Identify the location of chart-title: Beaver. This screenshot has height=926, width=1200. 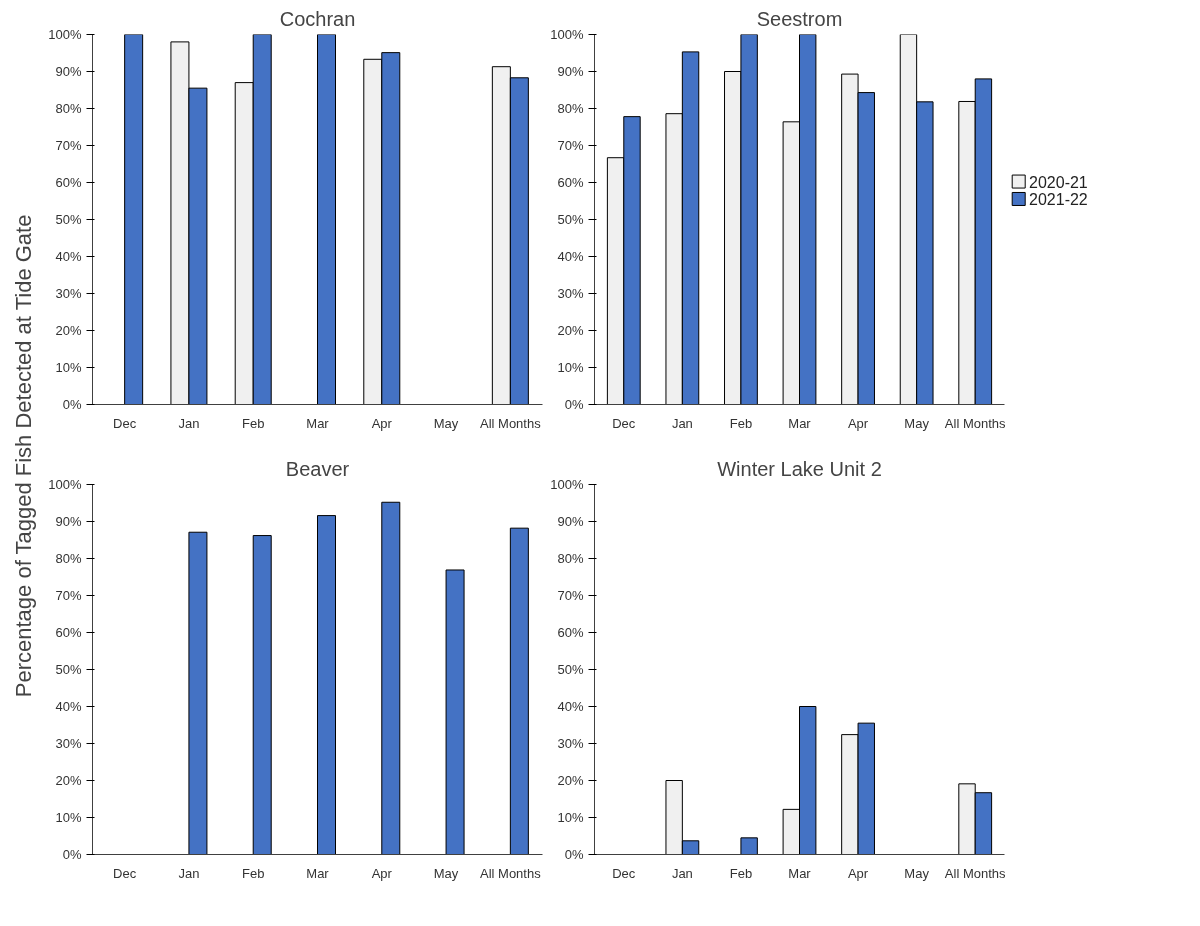
(317, 468).